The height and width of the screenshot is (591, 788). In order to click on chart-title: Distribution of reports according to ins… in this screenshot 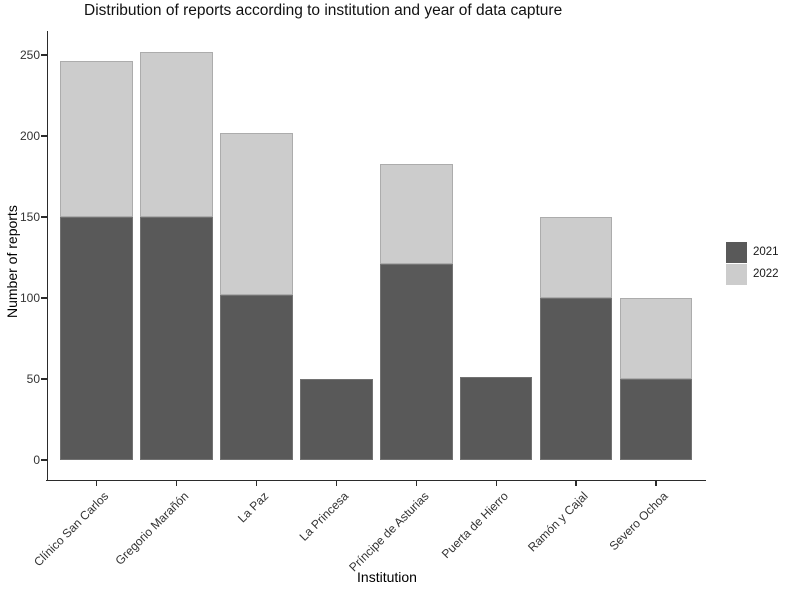, I will do `click(323, 10)`.